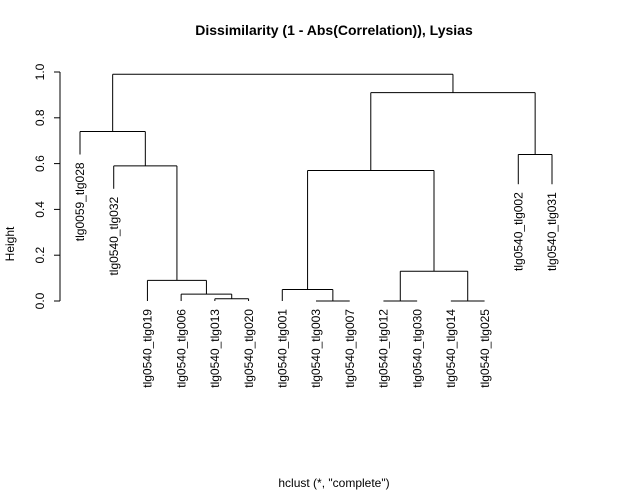 This screenshot has width=640, height=493. I want to click on y-tick-label: 0.8, so click(40, 117).